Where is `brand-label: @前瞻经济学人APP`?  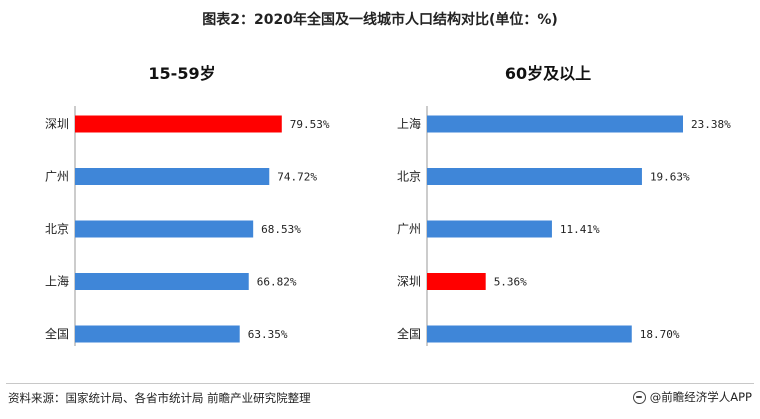
brand-label: @前瞻经济学人APP is located at coordinates (700, 397).